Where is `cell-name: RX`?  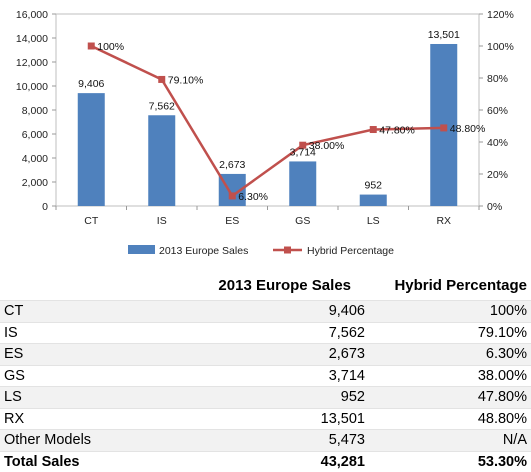 cell-name: RX is located at coordinates (75, 418).